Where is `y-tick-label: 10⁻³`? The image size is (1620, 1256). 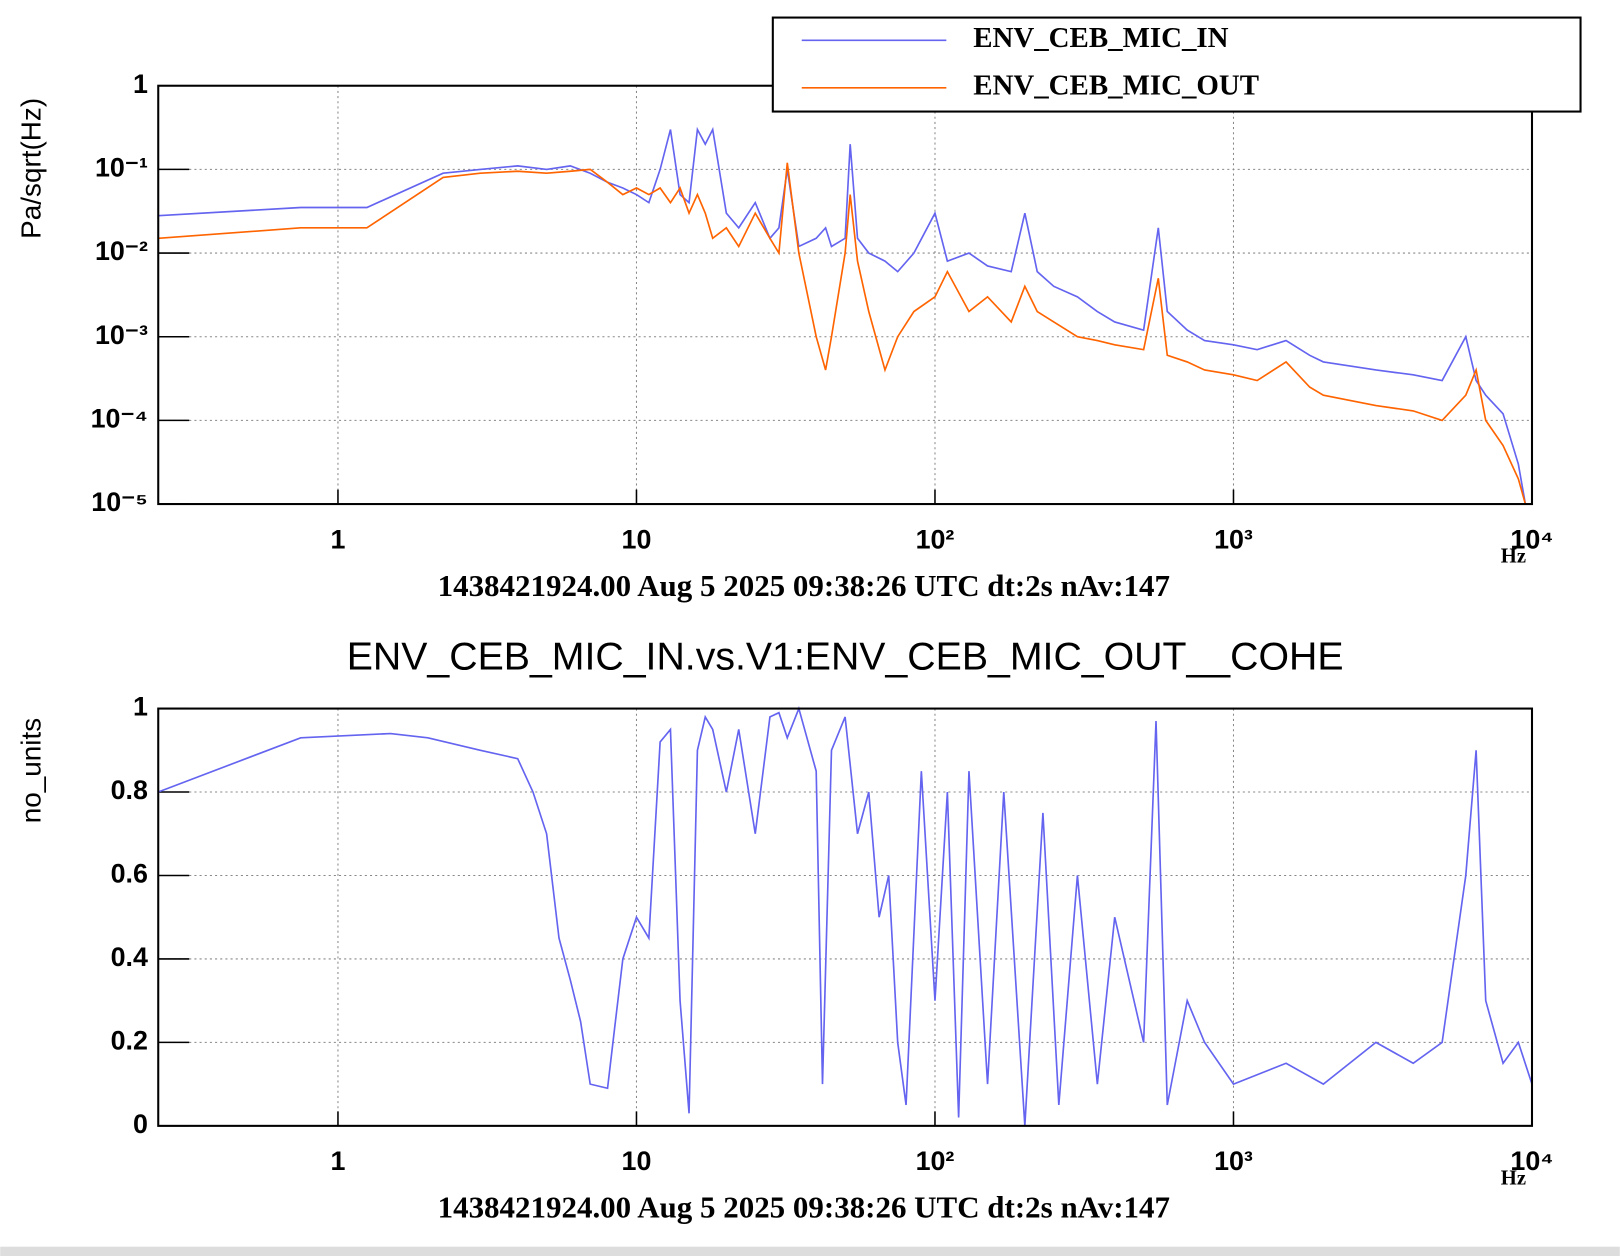 y-tick-label: 10⁻³ is located at coordinates (121, 335).